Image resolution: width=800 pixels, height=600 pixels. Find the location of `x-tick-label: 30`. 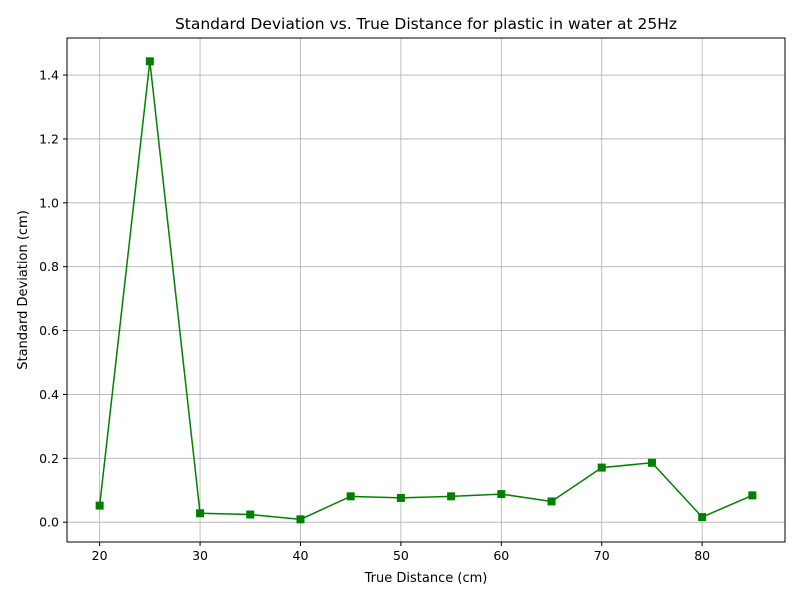

x-tick-label: 30 is located at coordinates (200, 555).